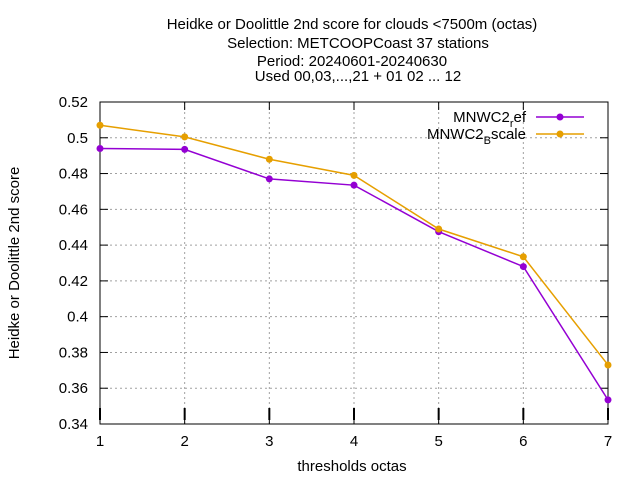  What do you see at coordinates (73, 245) in the screenshot?
I see `y-tick-label: 0.44` at bounding box center [73, 245].